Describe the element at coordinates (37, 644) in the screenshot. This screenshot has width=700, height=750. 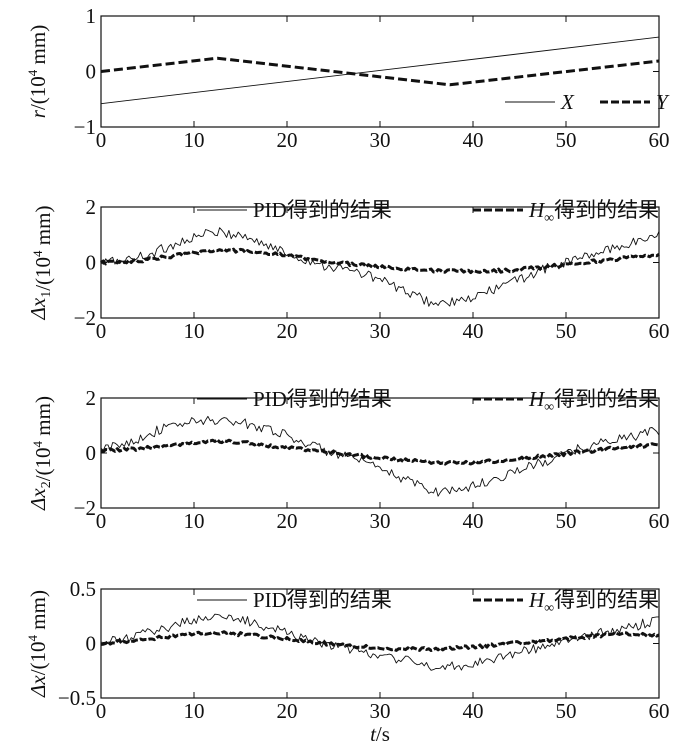
I see `y-axis-title: Δx/(104 mm)` at that location.